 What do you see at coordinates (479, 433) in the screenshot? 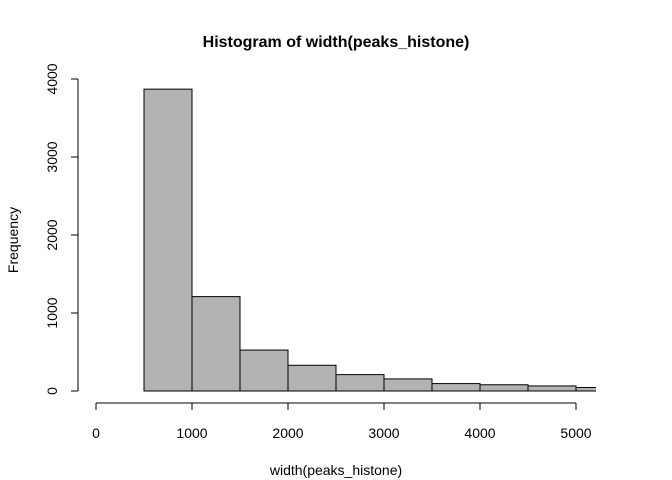
I see `x-tick-label: 4000` at bounding box center [479, 433].